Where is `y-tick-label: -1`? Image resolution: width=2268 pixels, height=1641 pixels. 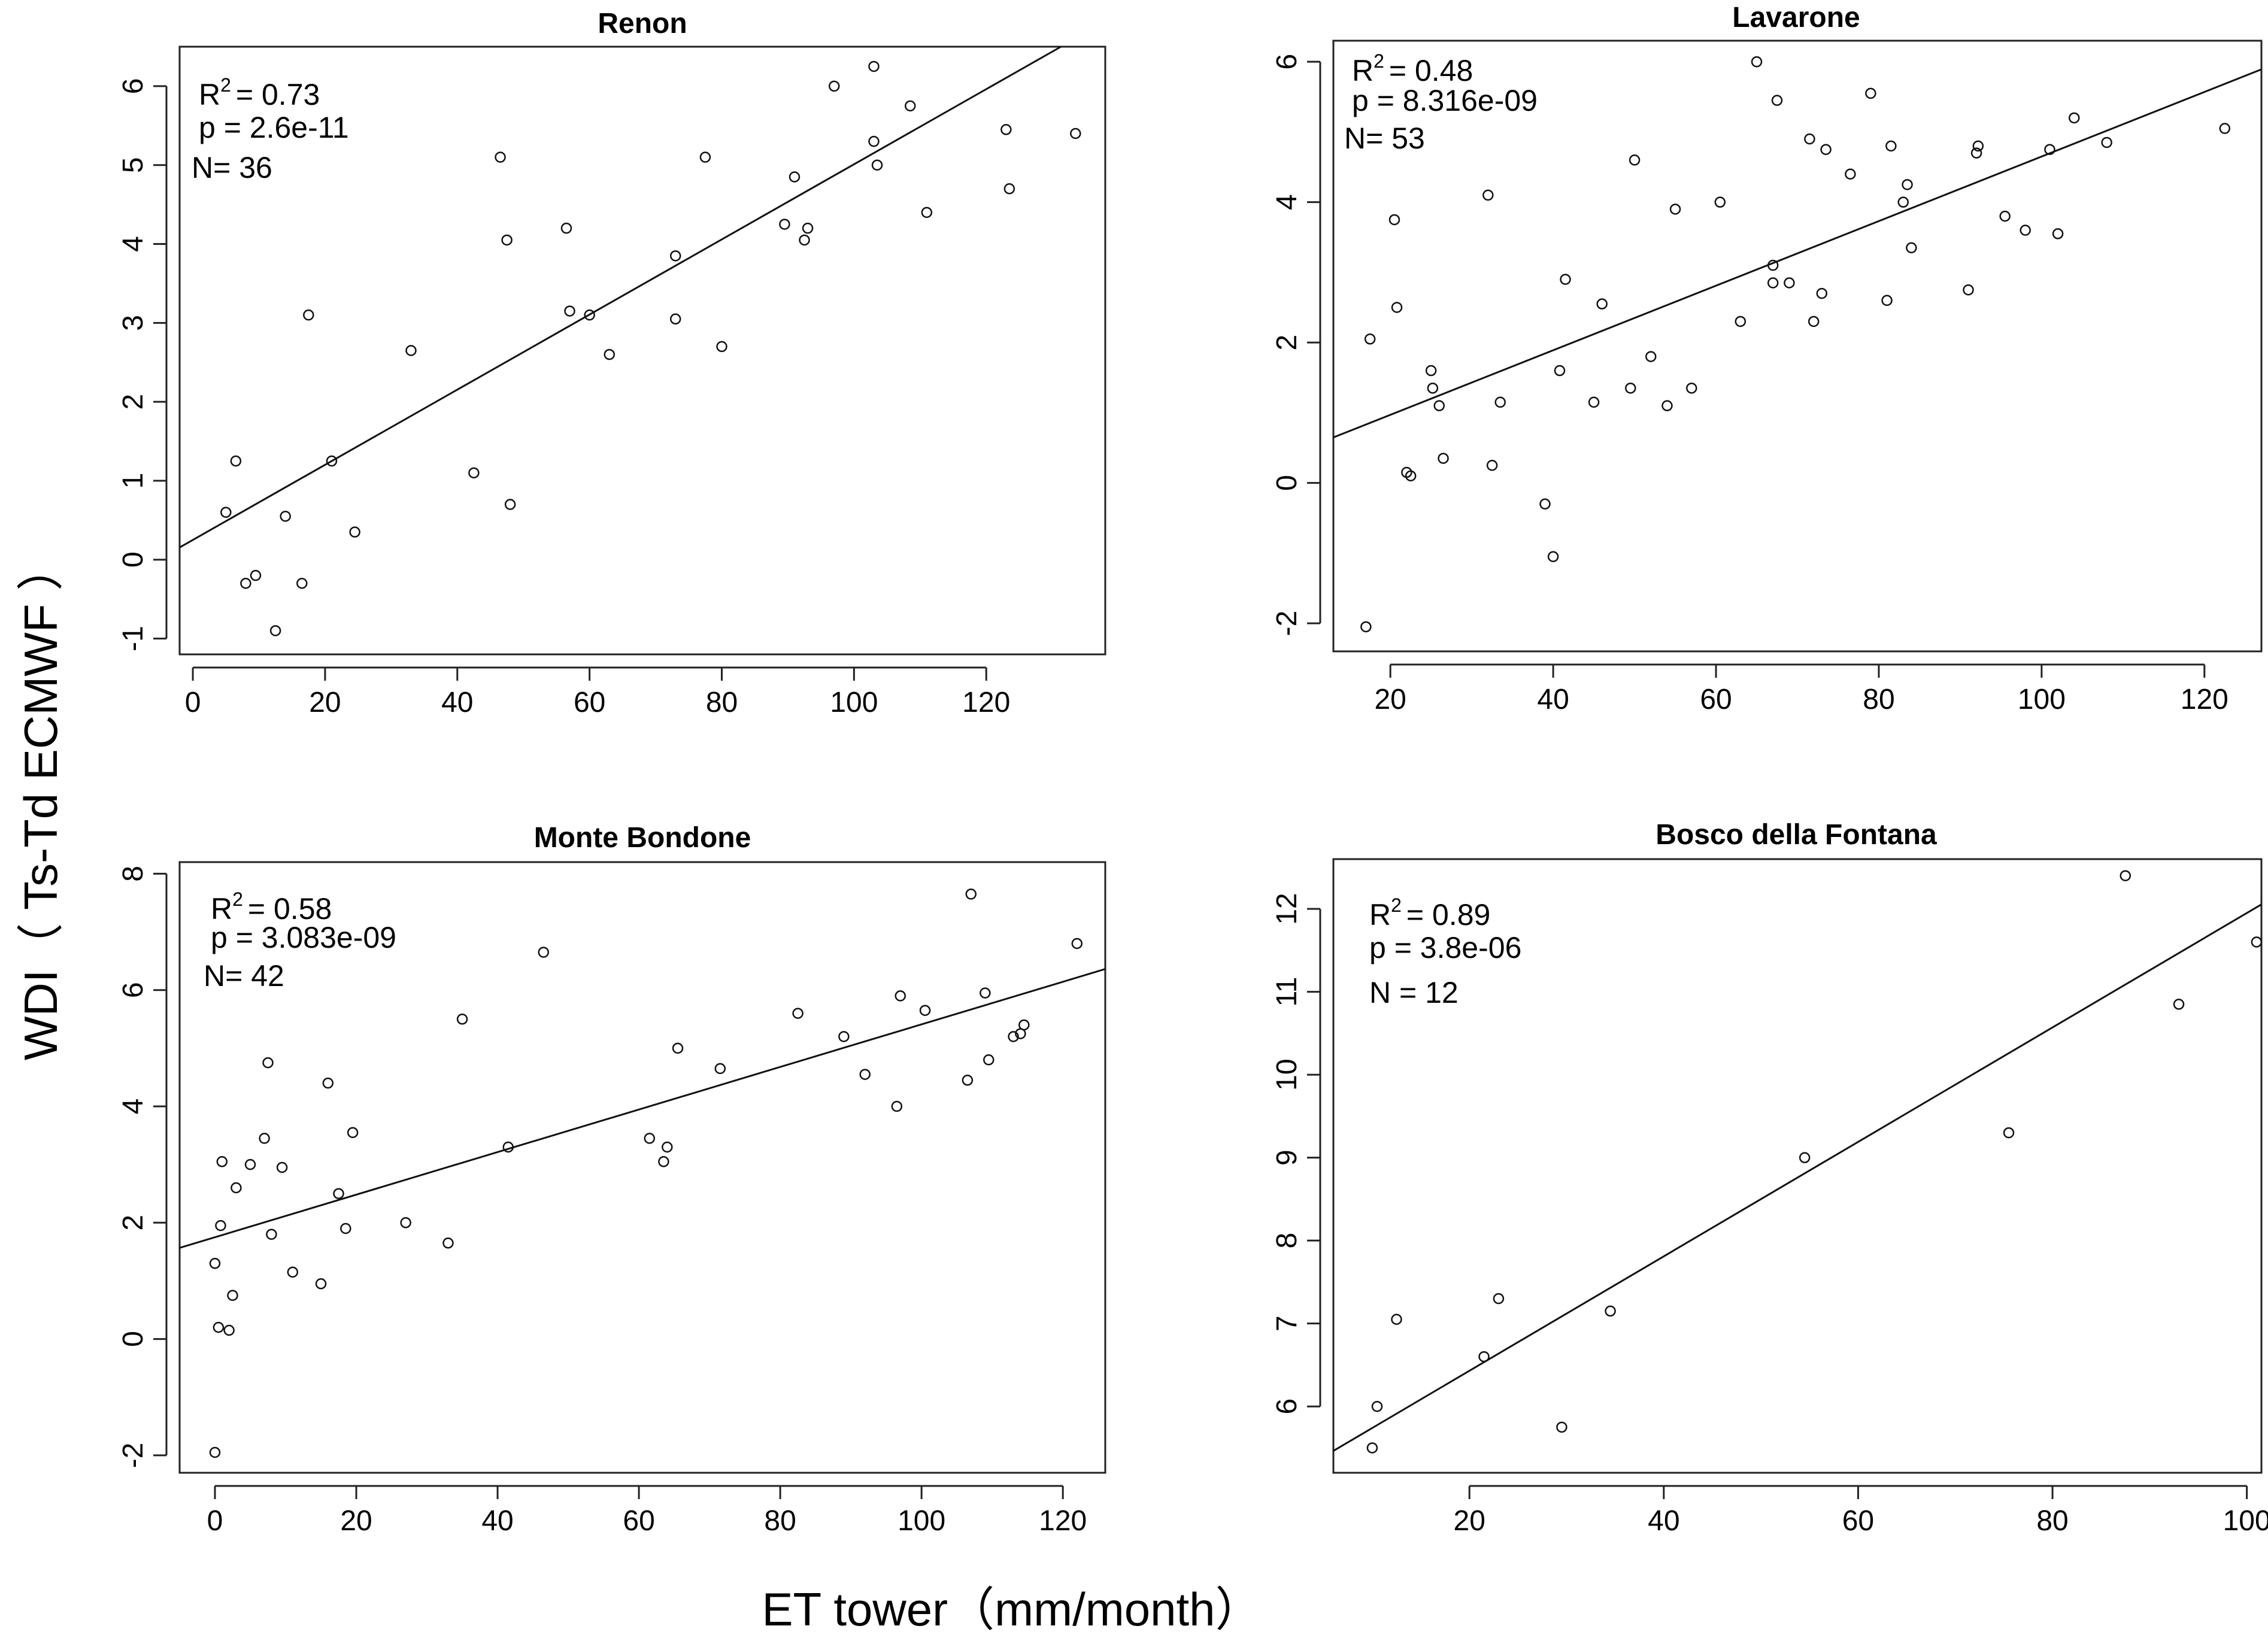
y-tick-label: -1 is located at coordinates (133, 638).